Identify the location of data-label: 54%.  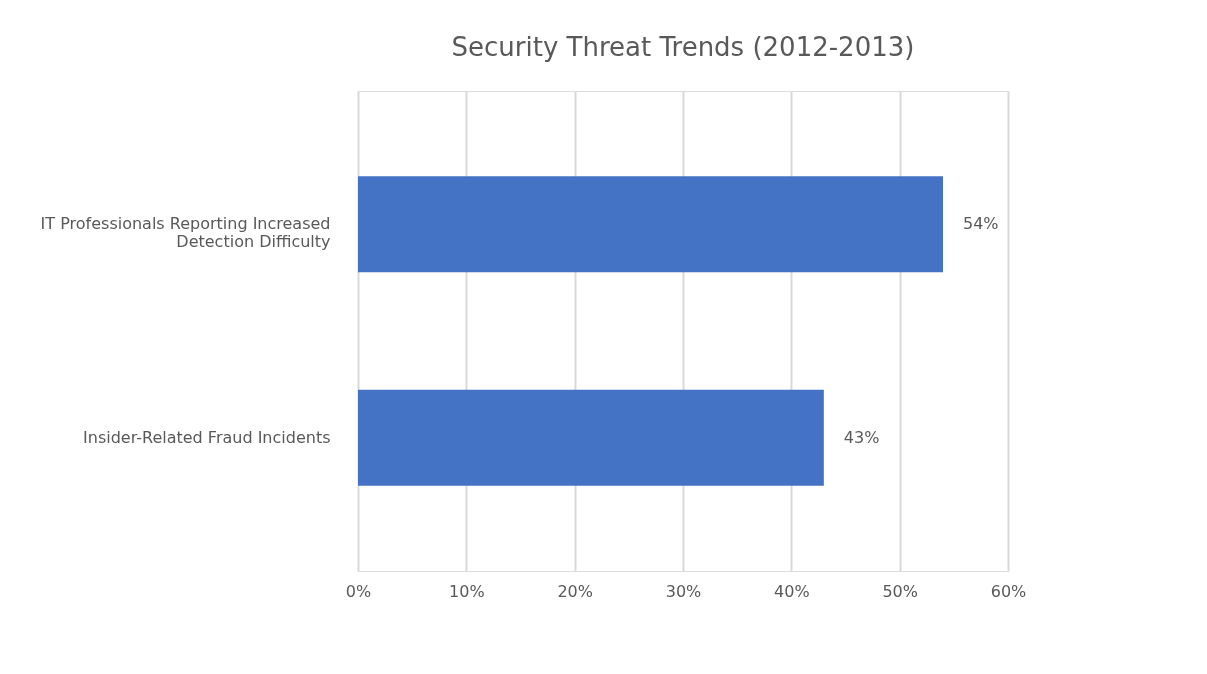
(981, 224).